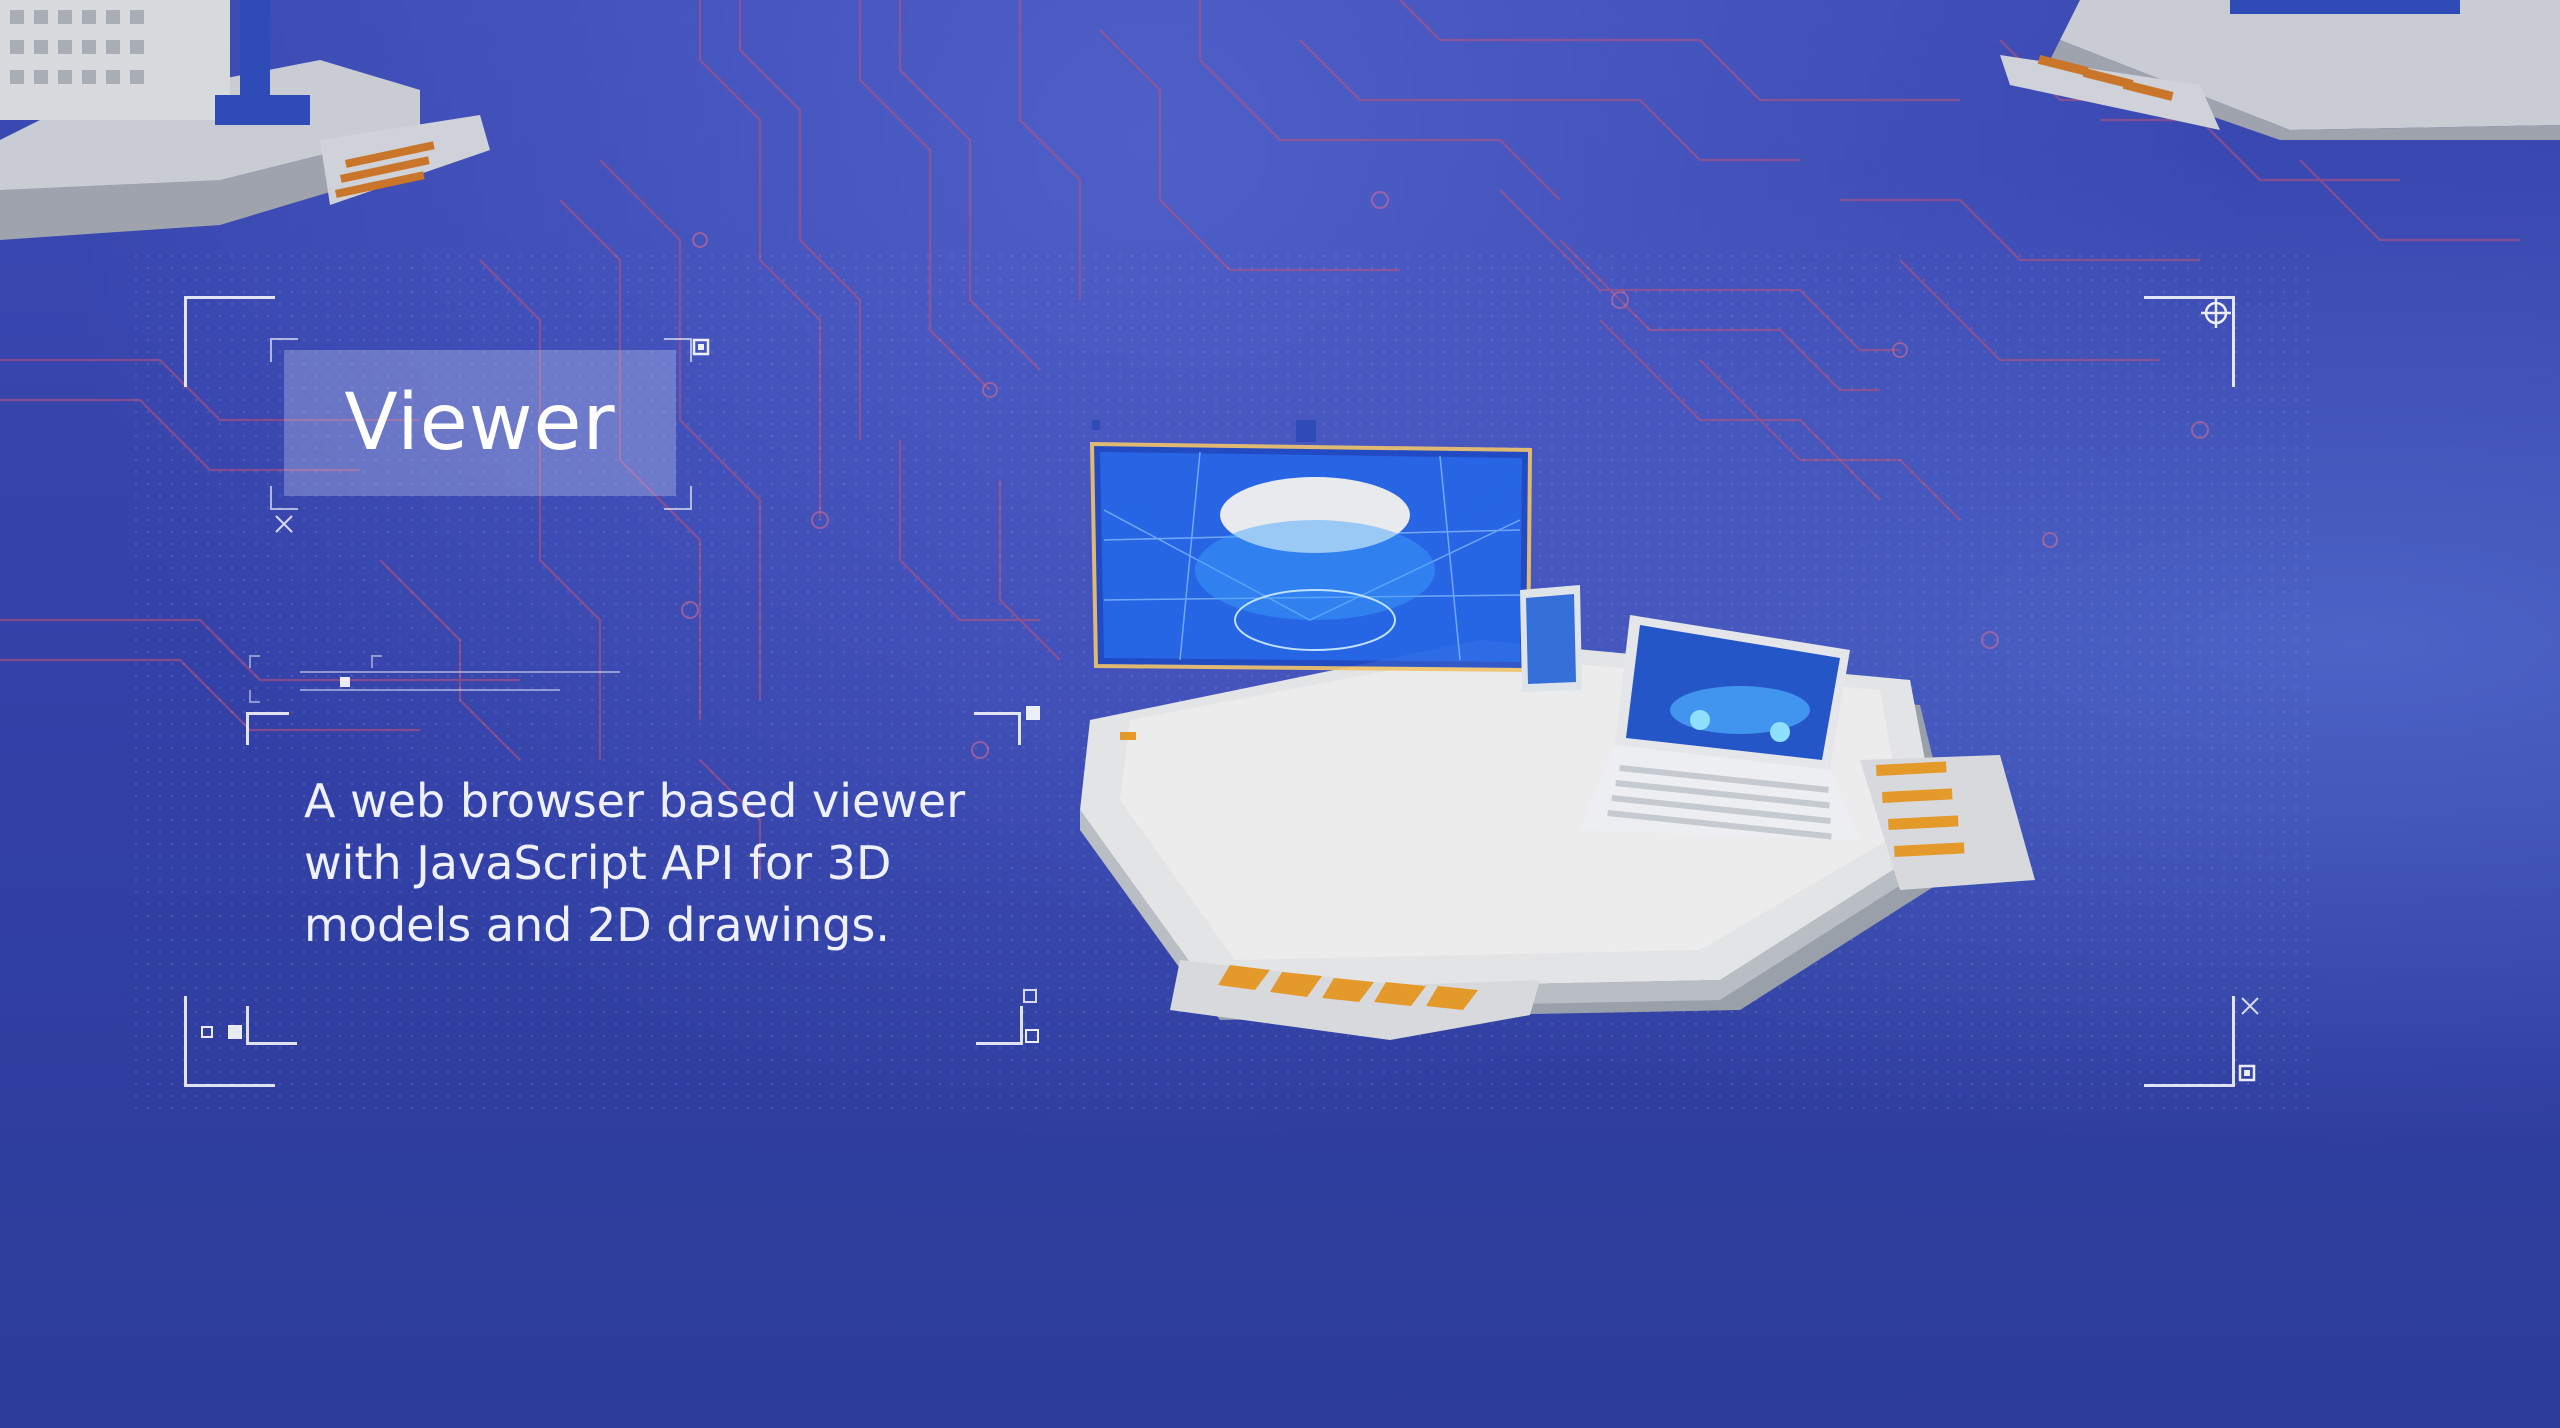 This screenshot has height=1428, width=2560. I want to click on title-corner-top-left, so click(284, 350).